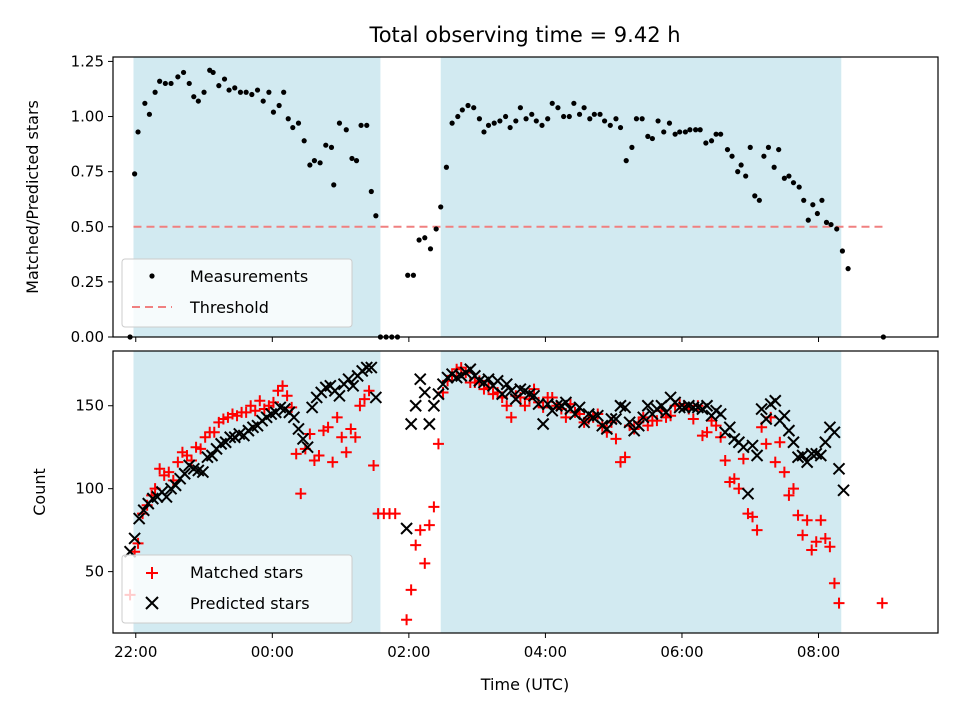  What do you see at coordinates (524, 684) in the screenshot?
I see `x-axis-label: Time (UTC)` at bounding box center [524, 684].